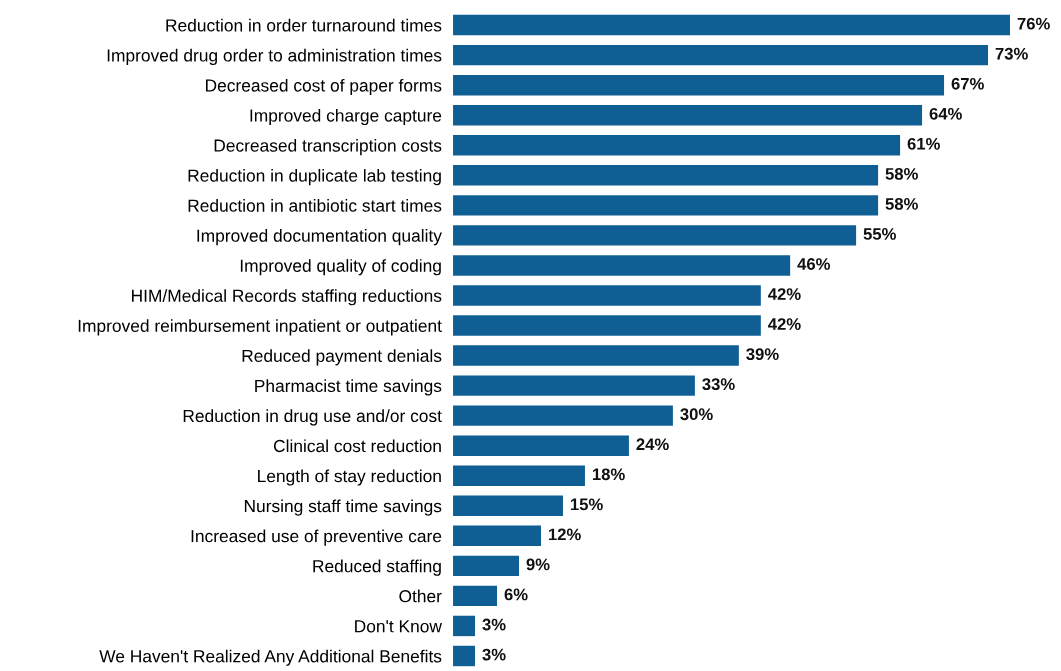 This screenshot has height=671, width=1061. What do you see at coordinates (314, 177) in the screenshot?
I see `y-tick-label: Reduction in duplicate lab testing` at bounding box center [314, 177].